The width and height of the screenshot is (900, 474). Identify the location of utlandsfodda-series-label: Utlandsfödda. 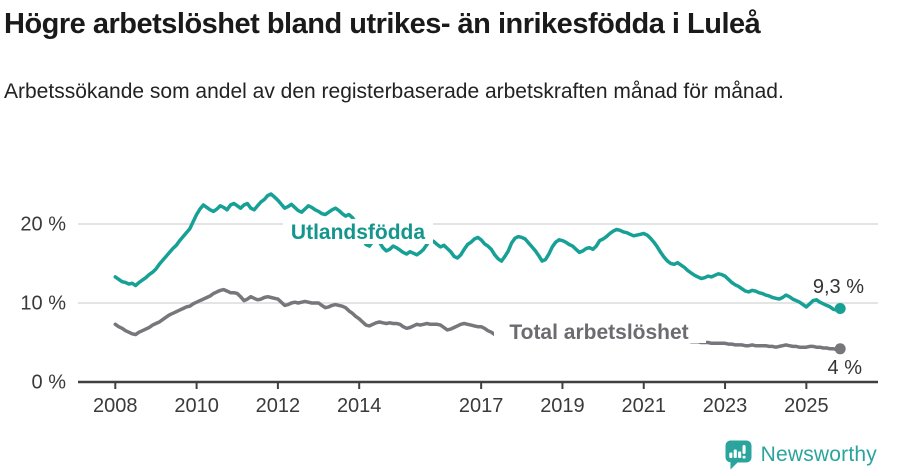
(358, 232).